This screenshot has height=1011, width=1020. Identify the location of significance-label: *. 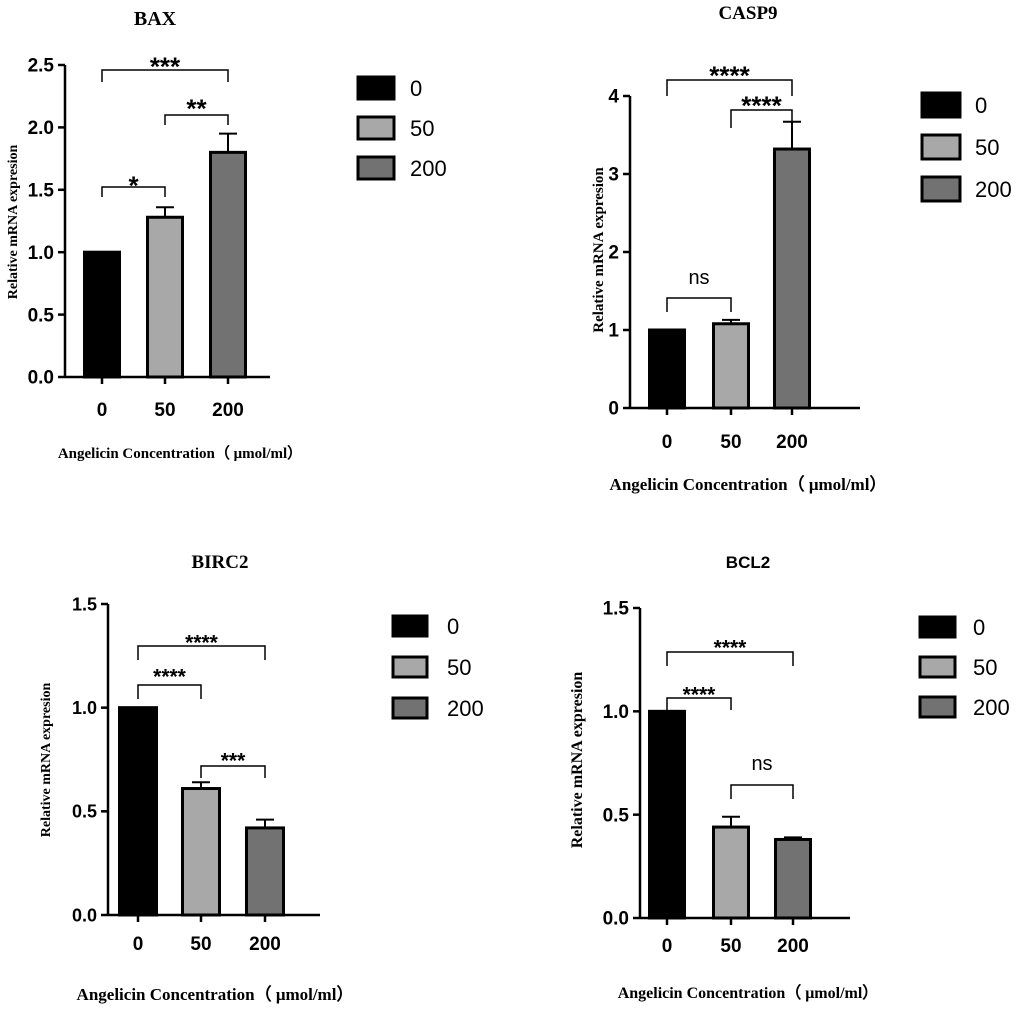
(133, 186).